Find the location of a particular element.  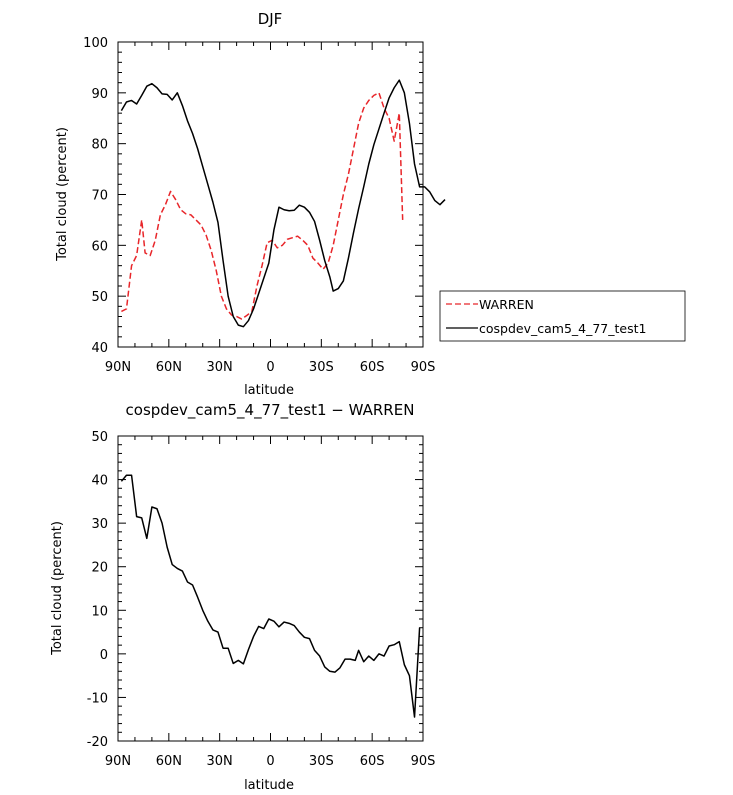

bottom-y-tick-label: 20 is located at coordinates (99, 568).